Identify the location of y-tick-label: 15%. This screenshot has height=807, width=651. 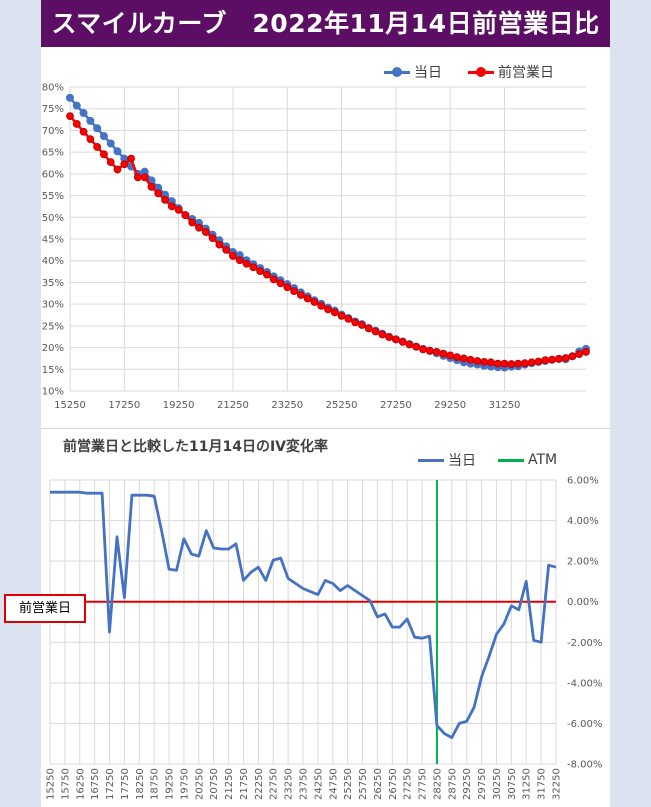
(53, 370).